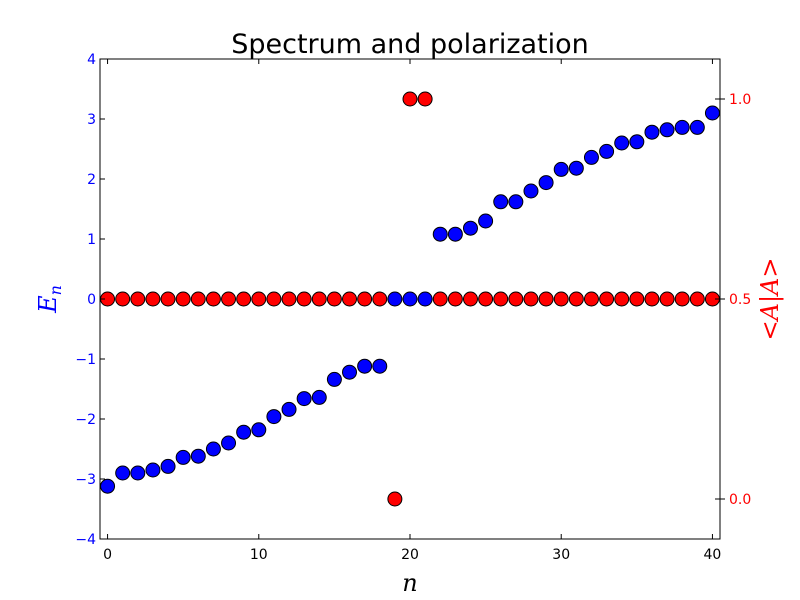 The image size is (800, 600). I want to click on chart-title: Spectrum and polarization, so click(410, 44).